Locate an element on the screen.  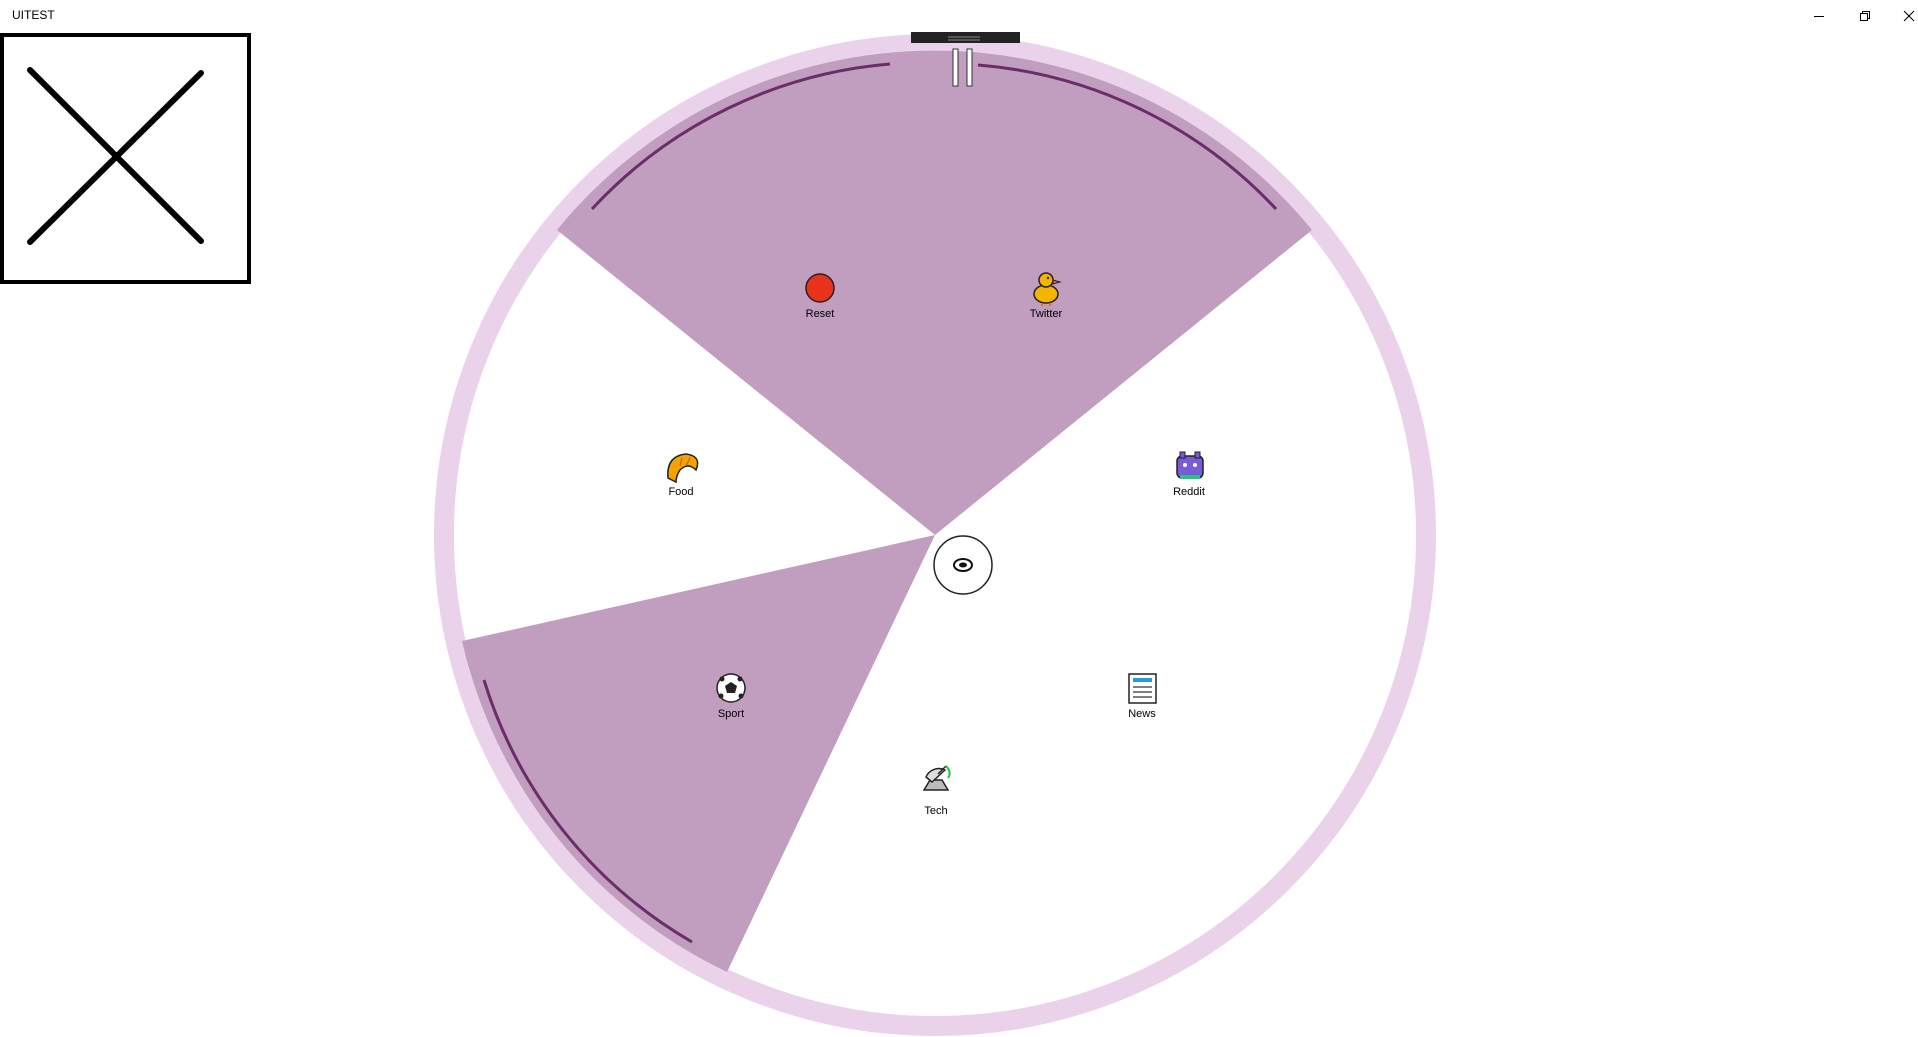
menu-item-tech: Tech is located at coordinates (936, 791).